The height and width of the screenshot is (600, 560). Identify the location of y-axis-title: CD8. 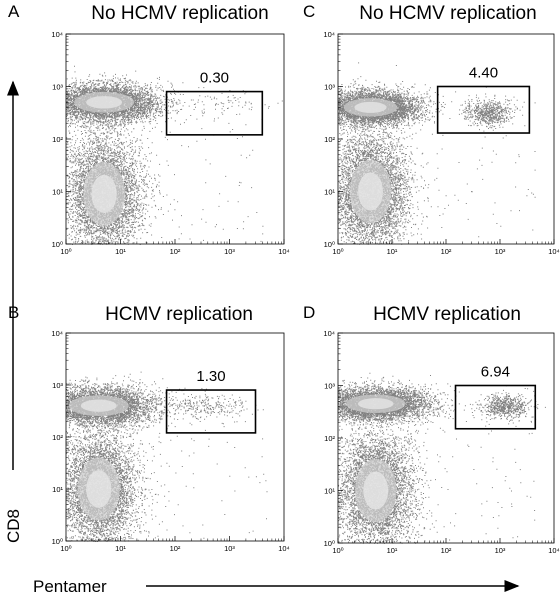
(13, 526).